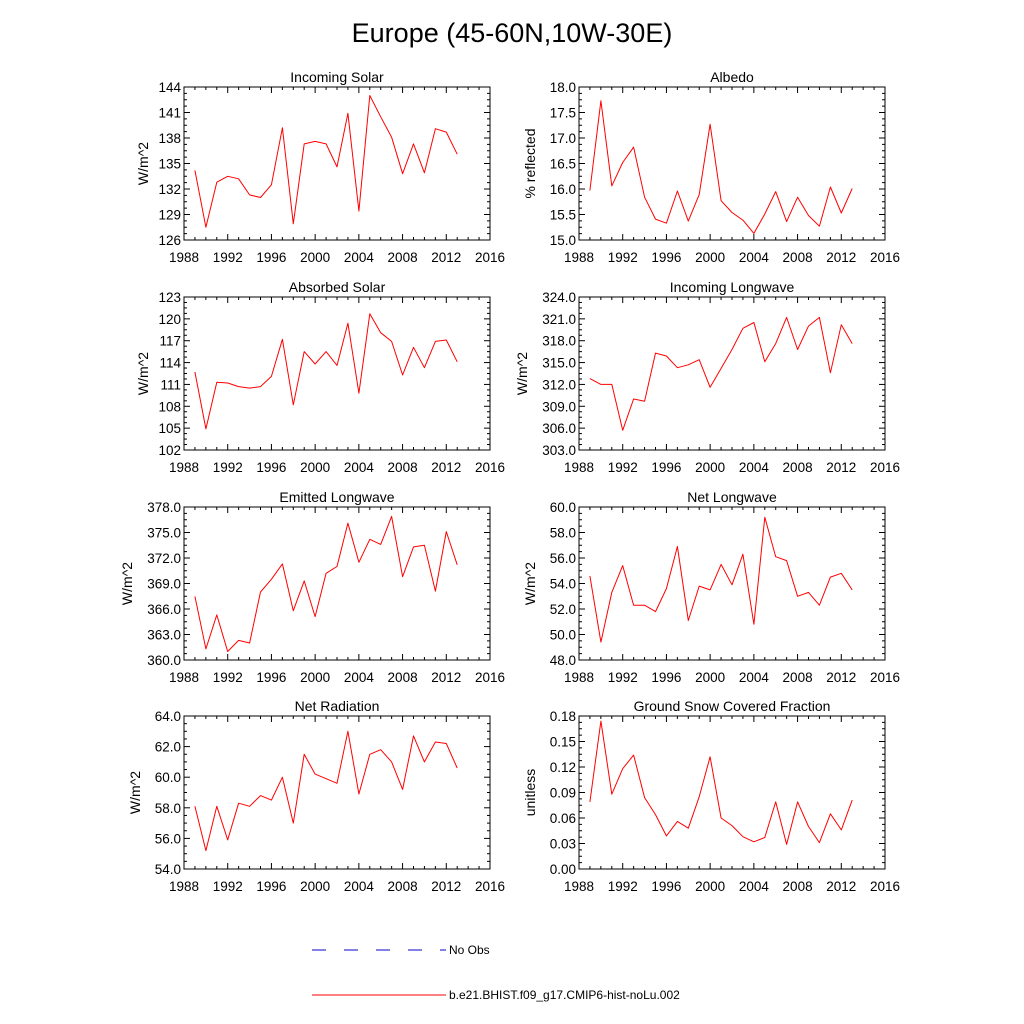  Describe the element at coordinates (169, 297) in the screenshot. I see `y-tick-label: 123` at that location.